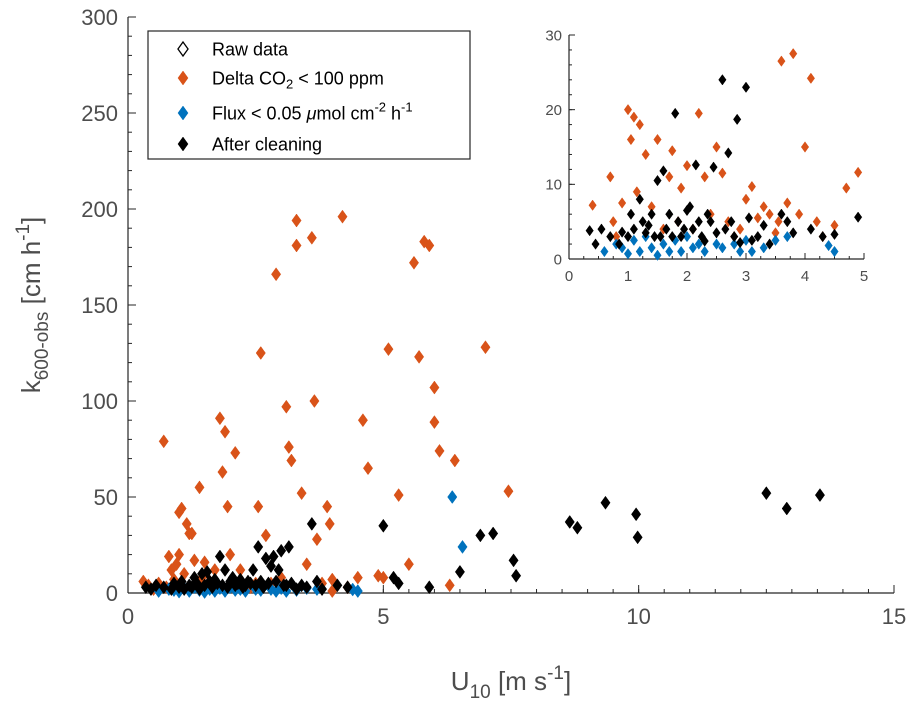  Describe the element at coordinates (569, 276) in the screenshot. I see `inset-x-tick-label: 0` at that location.